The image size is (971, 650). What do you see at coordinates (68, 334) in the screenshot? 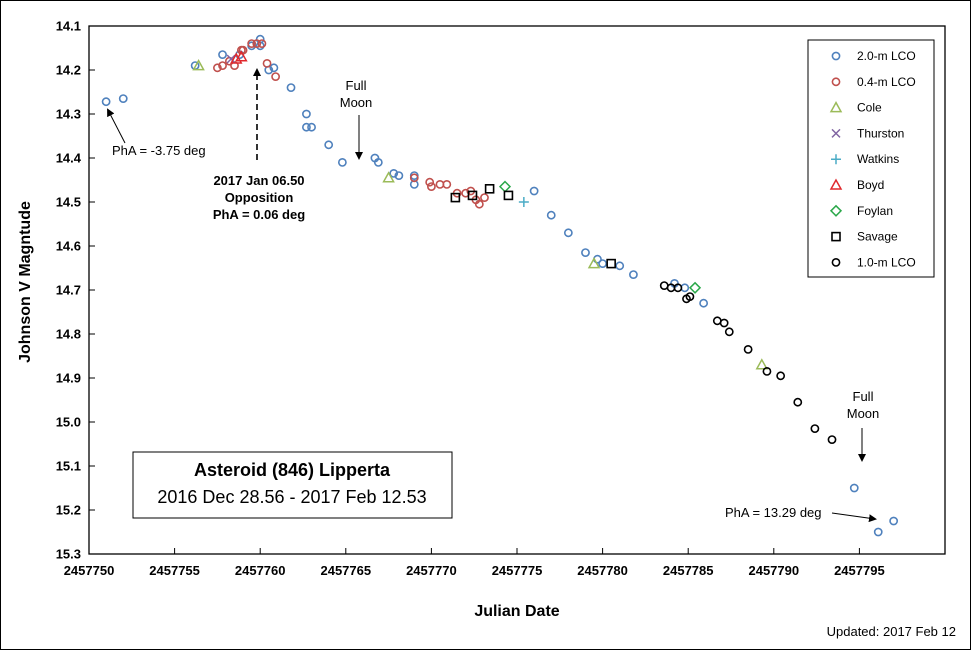
I see `y-tick-label: 14.8` at bounding box center [68, 334].